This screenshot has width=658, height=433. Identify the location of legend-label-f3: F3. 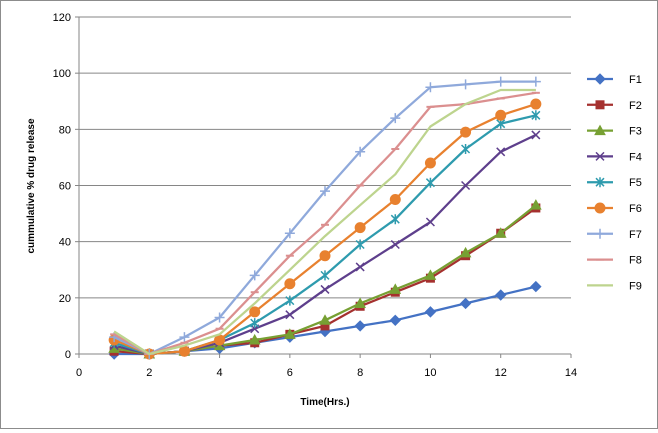
(635, 132).